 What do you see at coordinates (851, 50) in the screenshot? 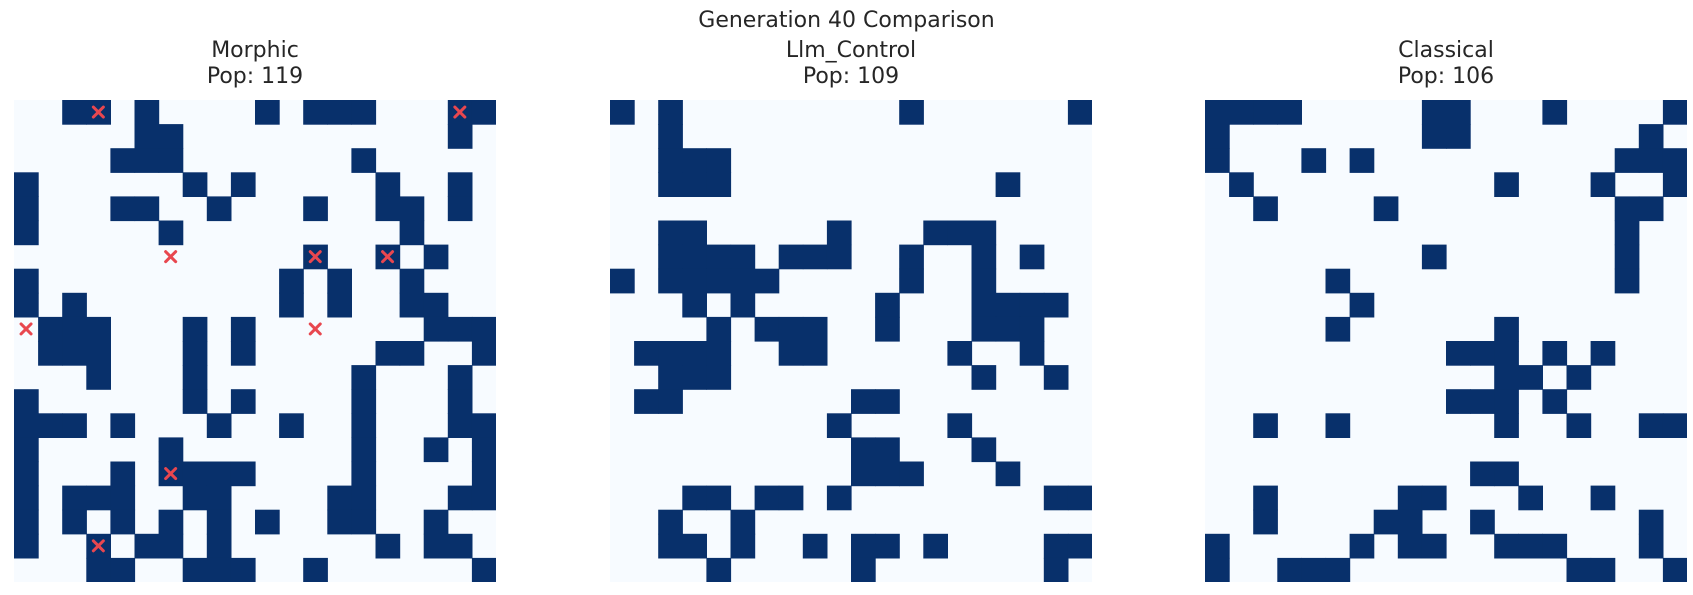
I see `panel-title: Llm_Control` at bounding box center [851, 50].